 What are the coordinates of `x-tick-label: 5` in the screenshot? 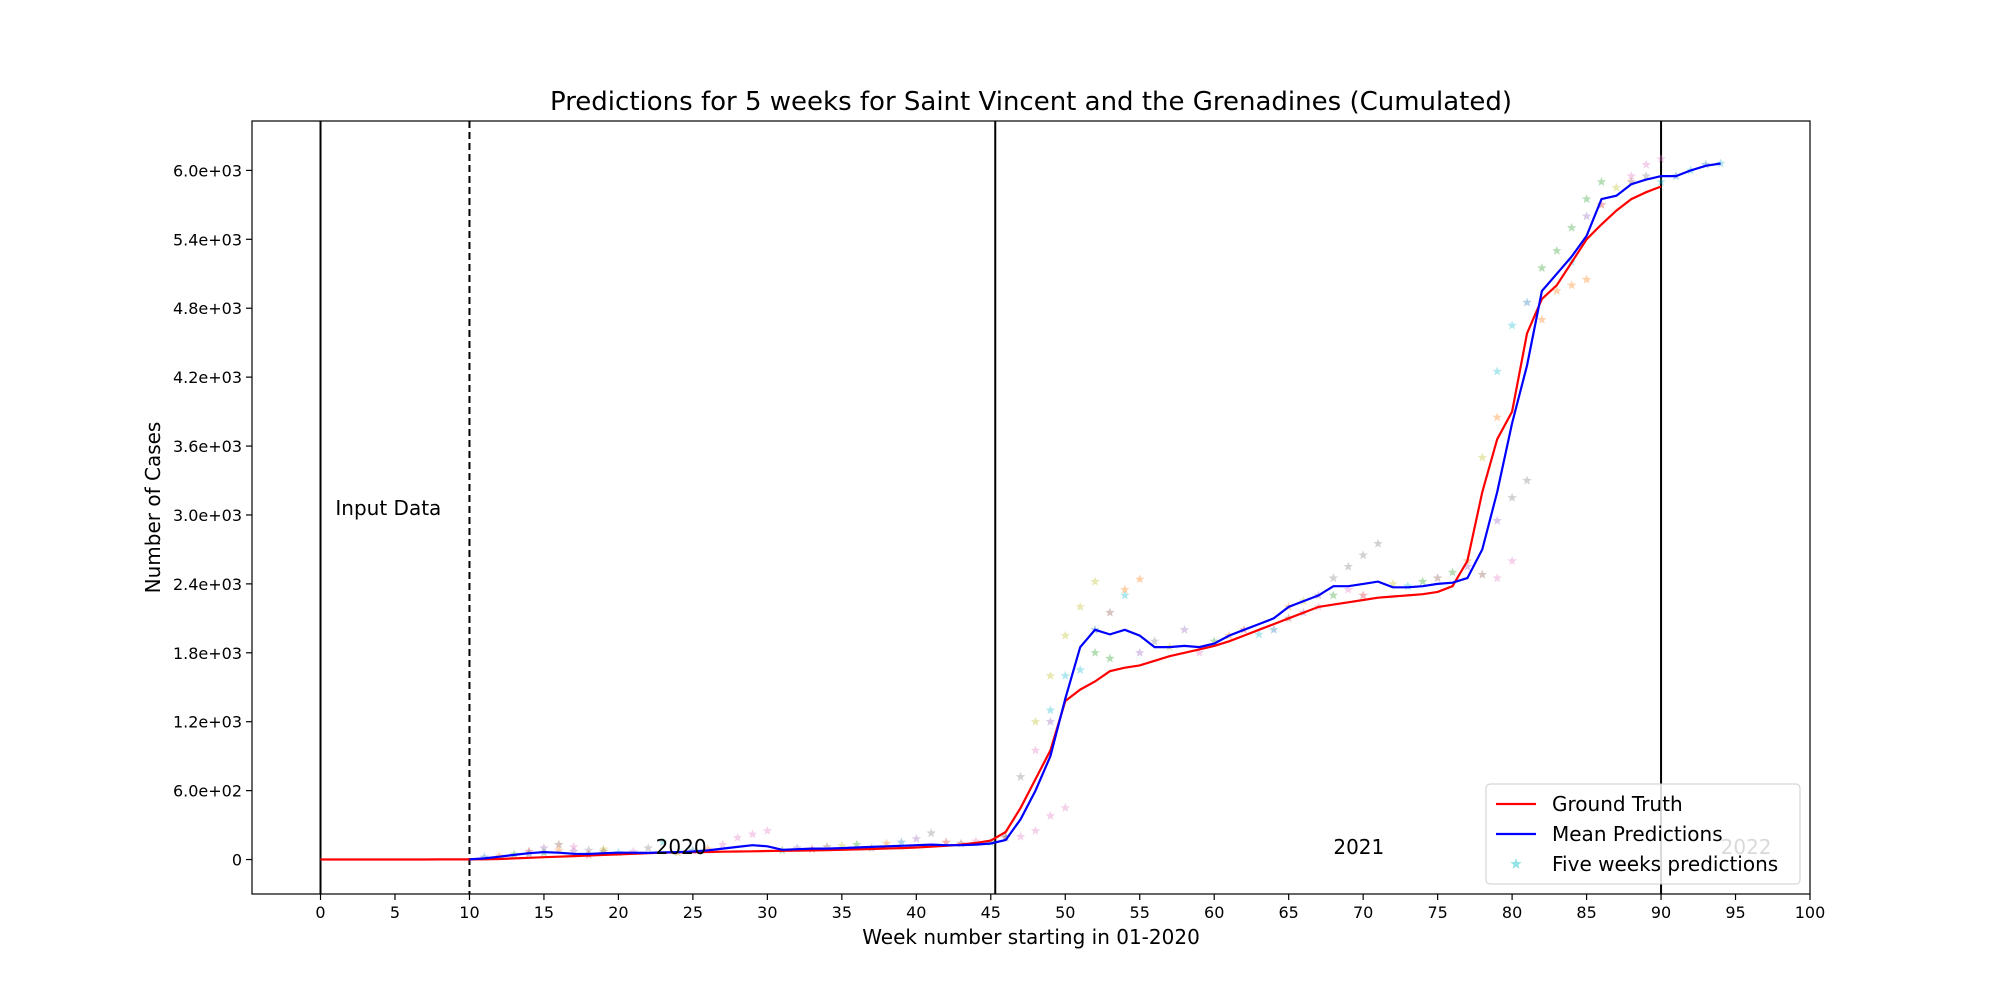 It's located at (395, 912).